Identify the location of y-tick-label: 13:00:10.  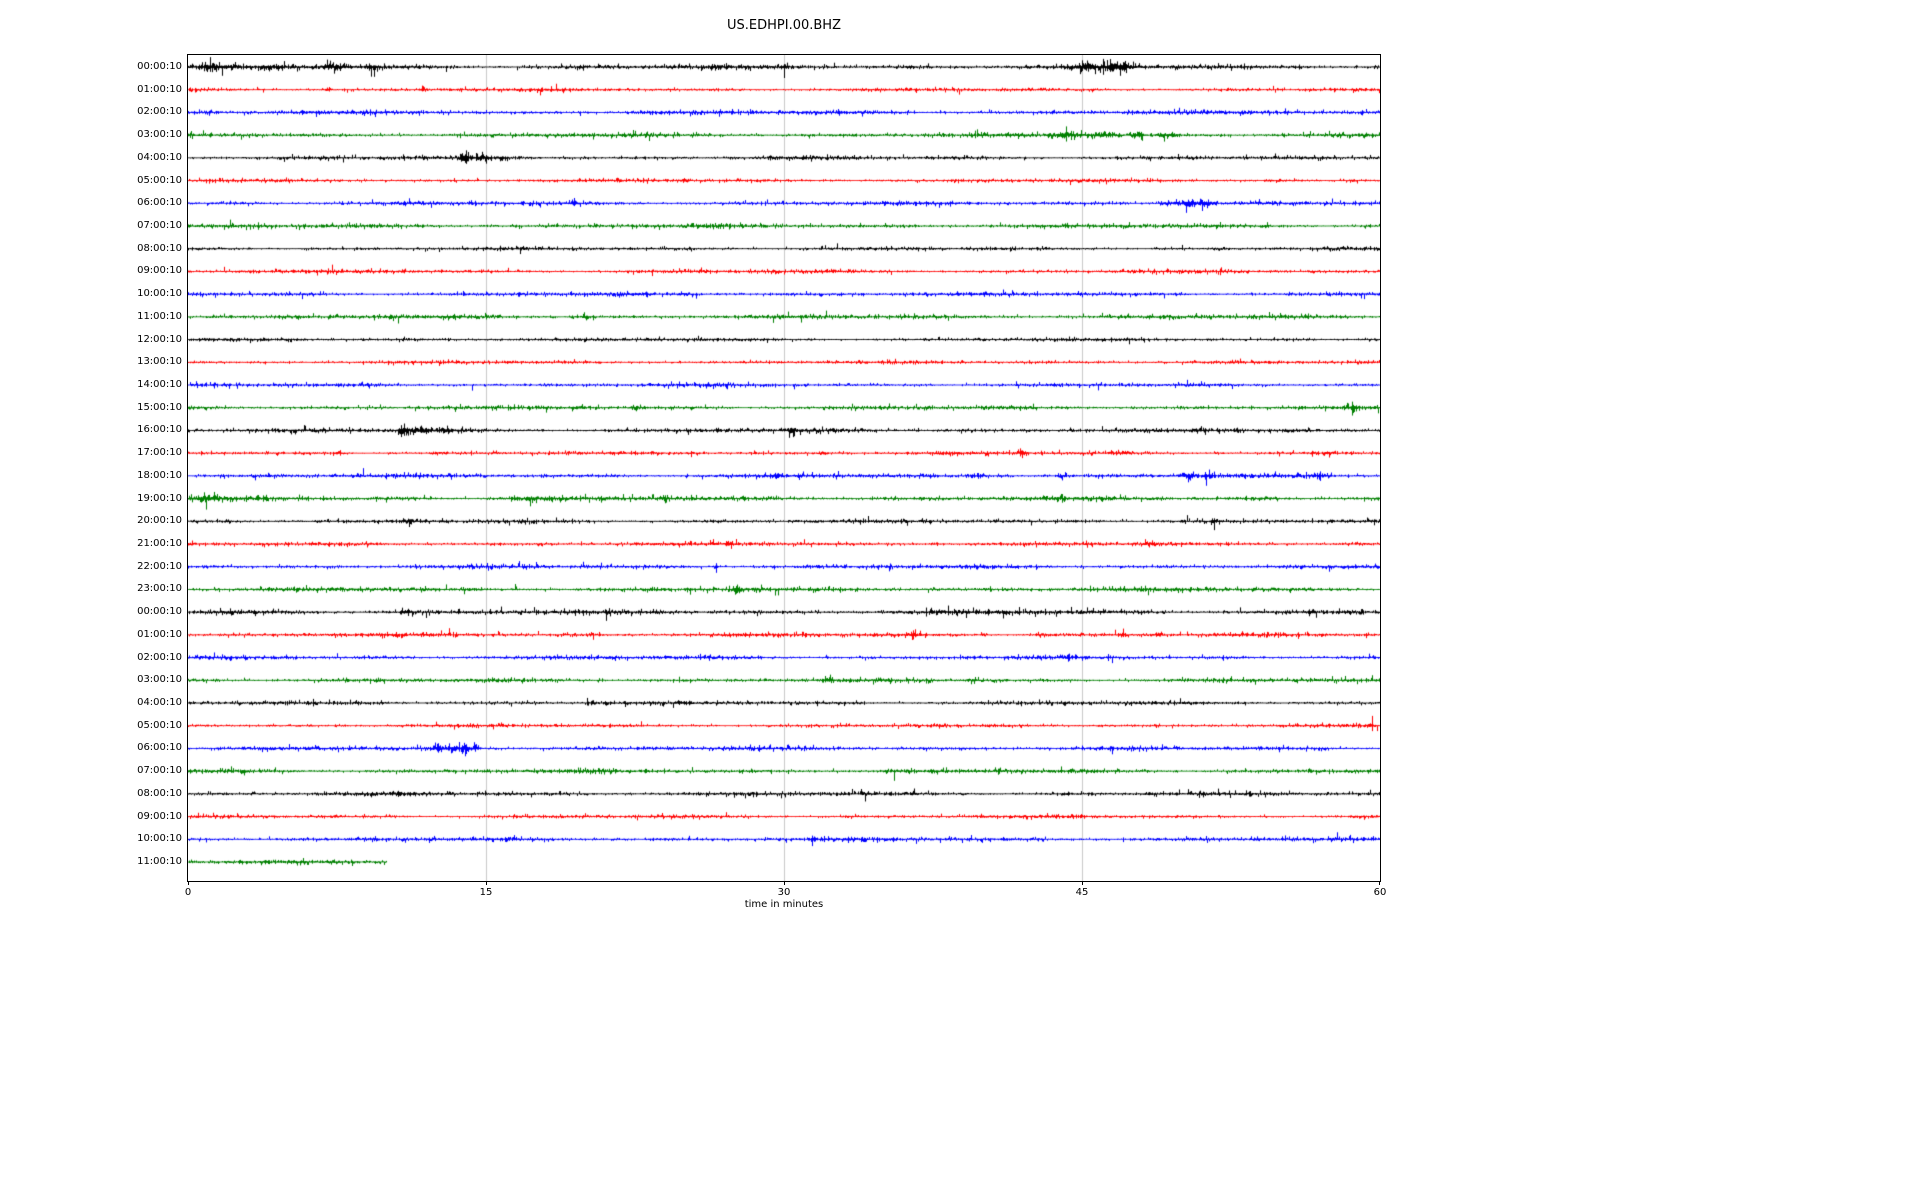
(159, 362).